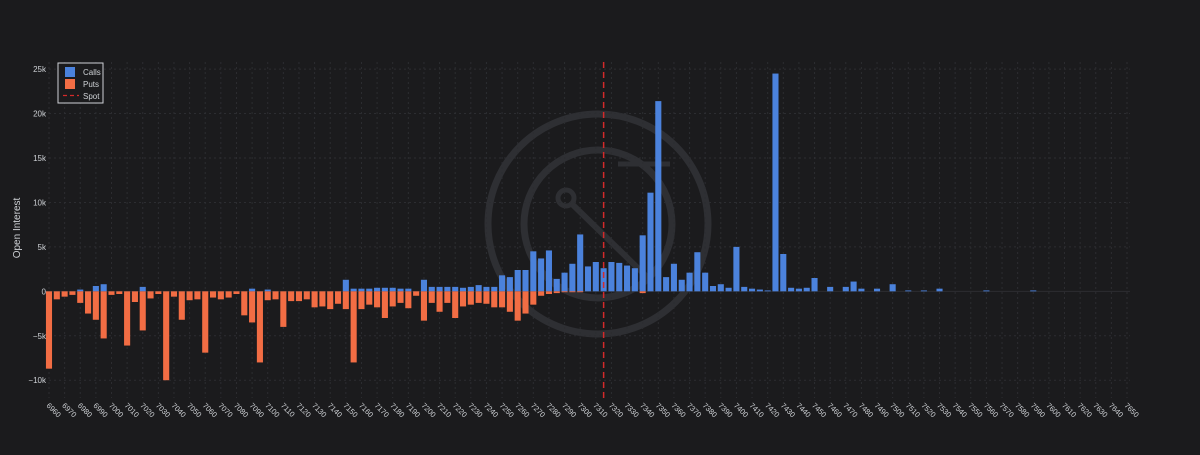 The width and height of the screenshot is (1200, 455). I want to click on y-tick-label: −10k, so click(37, 380).